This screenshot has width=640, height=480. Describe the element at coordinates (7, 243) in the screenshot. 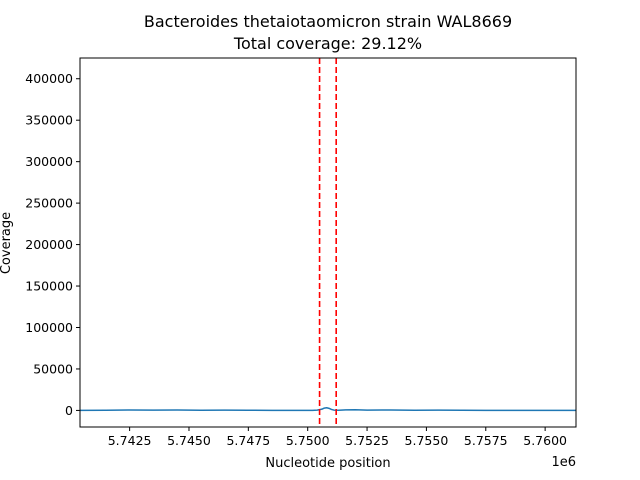

I see `y-axis-label: Coverage` at that location.